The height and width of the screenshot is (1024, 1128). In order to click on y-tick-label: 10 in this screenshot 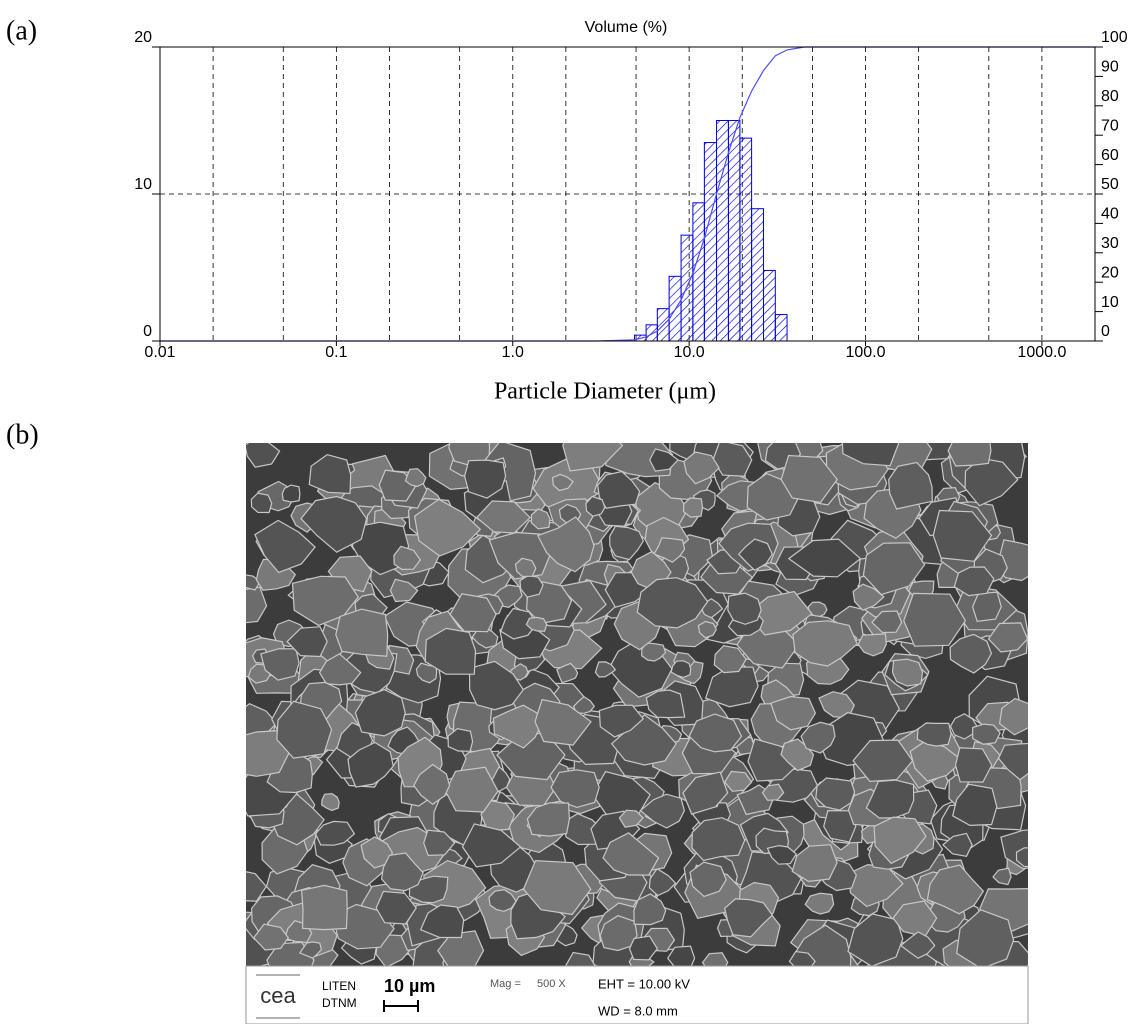, I will do `click(143, 184)`.